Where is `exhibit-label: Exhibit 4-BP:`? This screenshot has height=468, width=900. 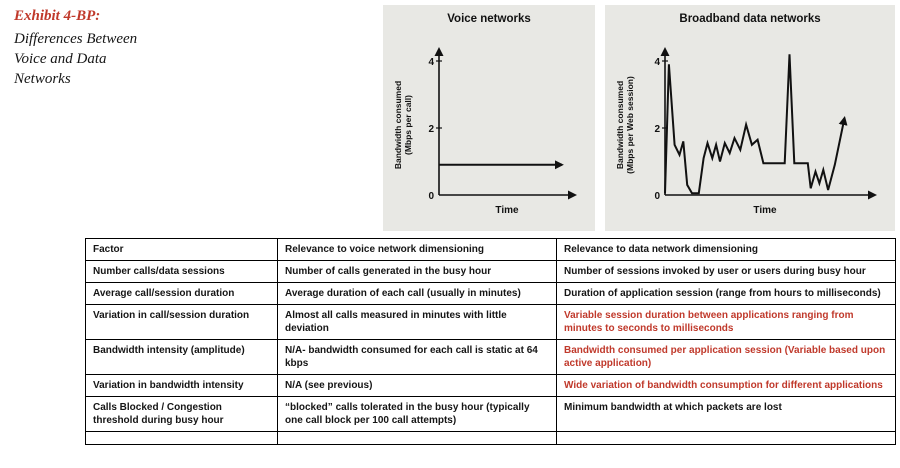 exhibit-label: Exhibit 4-BP: is located at coordinates (57, 16).